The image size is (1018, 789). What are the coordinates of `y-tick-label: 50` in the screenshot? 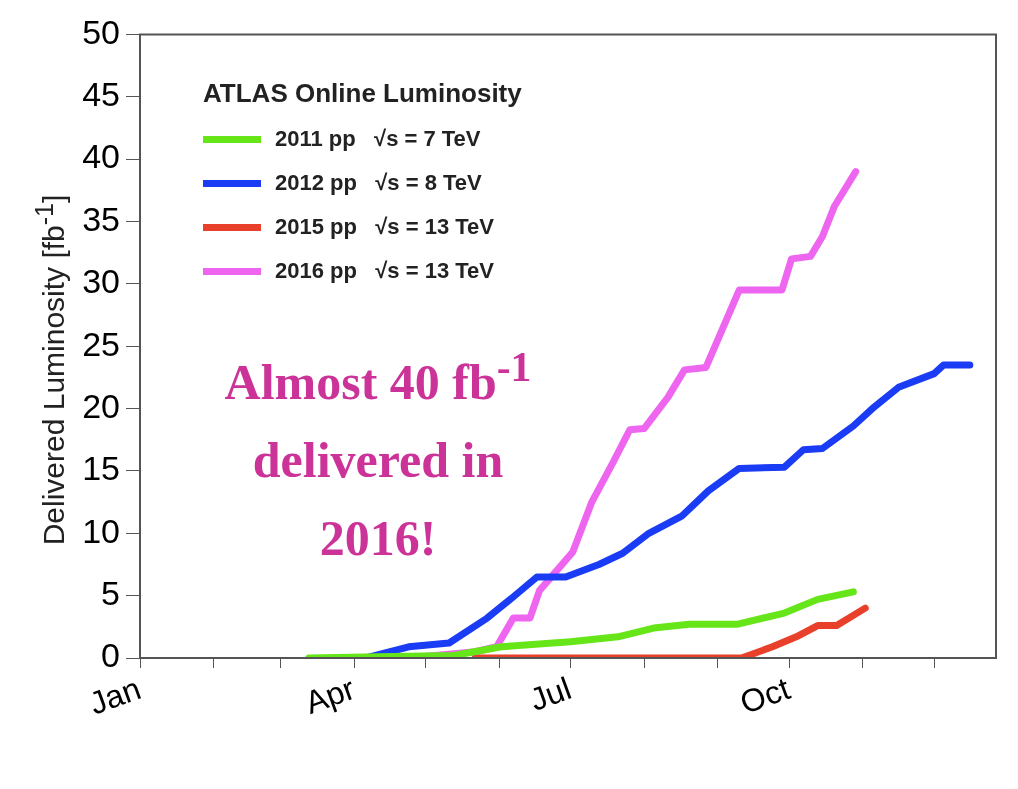 It's located at (101, 31).